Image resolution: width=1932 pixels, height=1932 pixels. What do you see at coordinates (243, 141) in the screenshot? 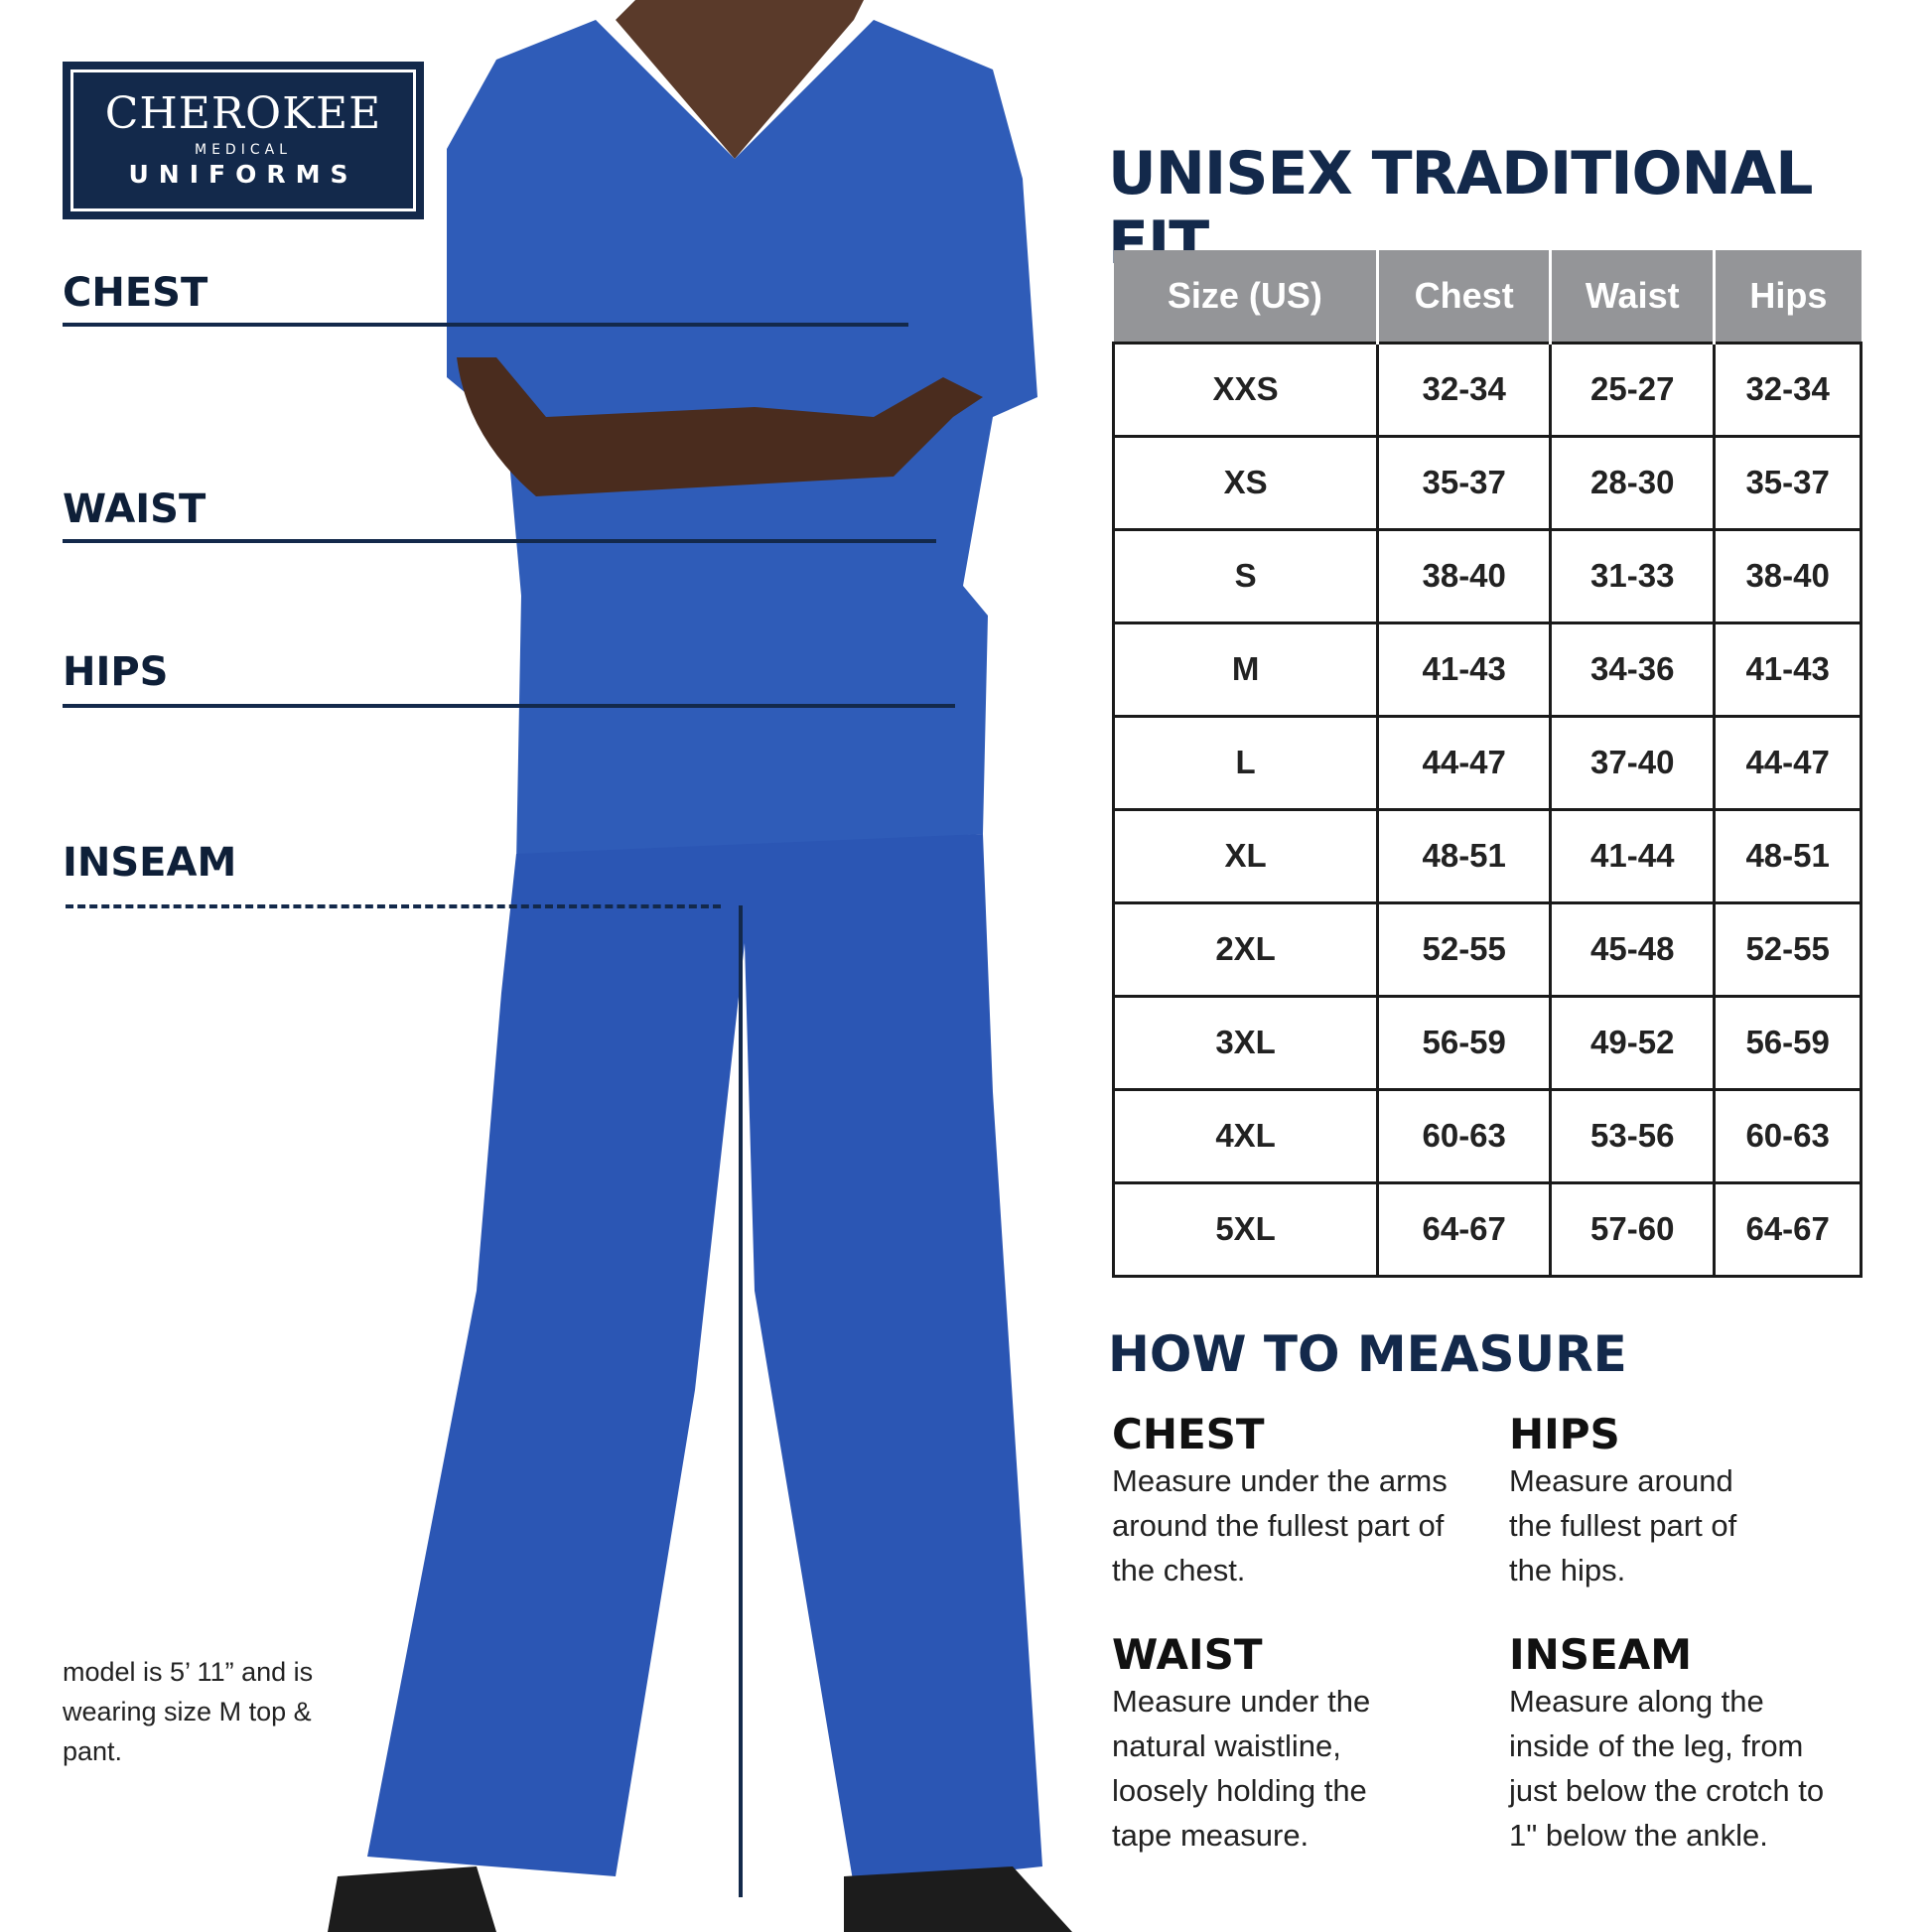
I see `cherokee-logo: CHEROKEE MEDICAL UNIFORMS` at bounding box center [243, 141].